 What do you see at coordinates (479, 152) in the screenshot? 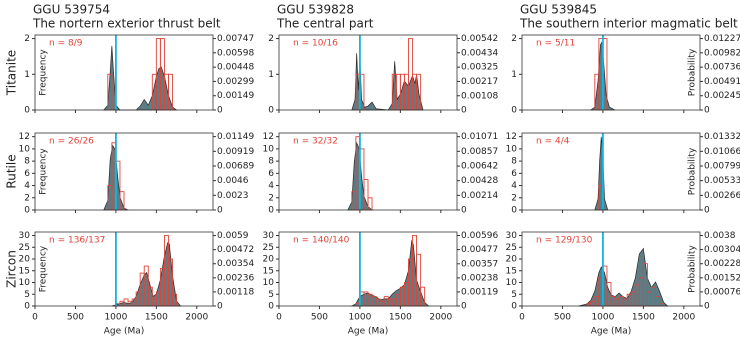
I see `y2-tick-label: 0.00857` at bounding box center [479, 152].